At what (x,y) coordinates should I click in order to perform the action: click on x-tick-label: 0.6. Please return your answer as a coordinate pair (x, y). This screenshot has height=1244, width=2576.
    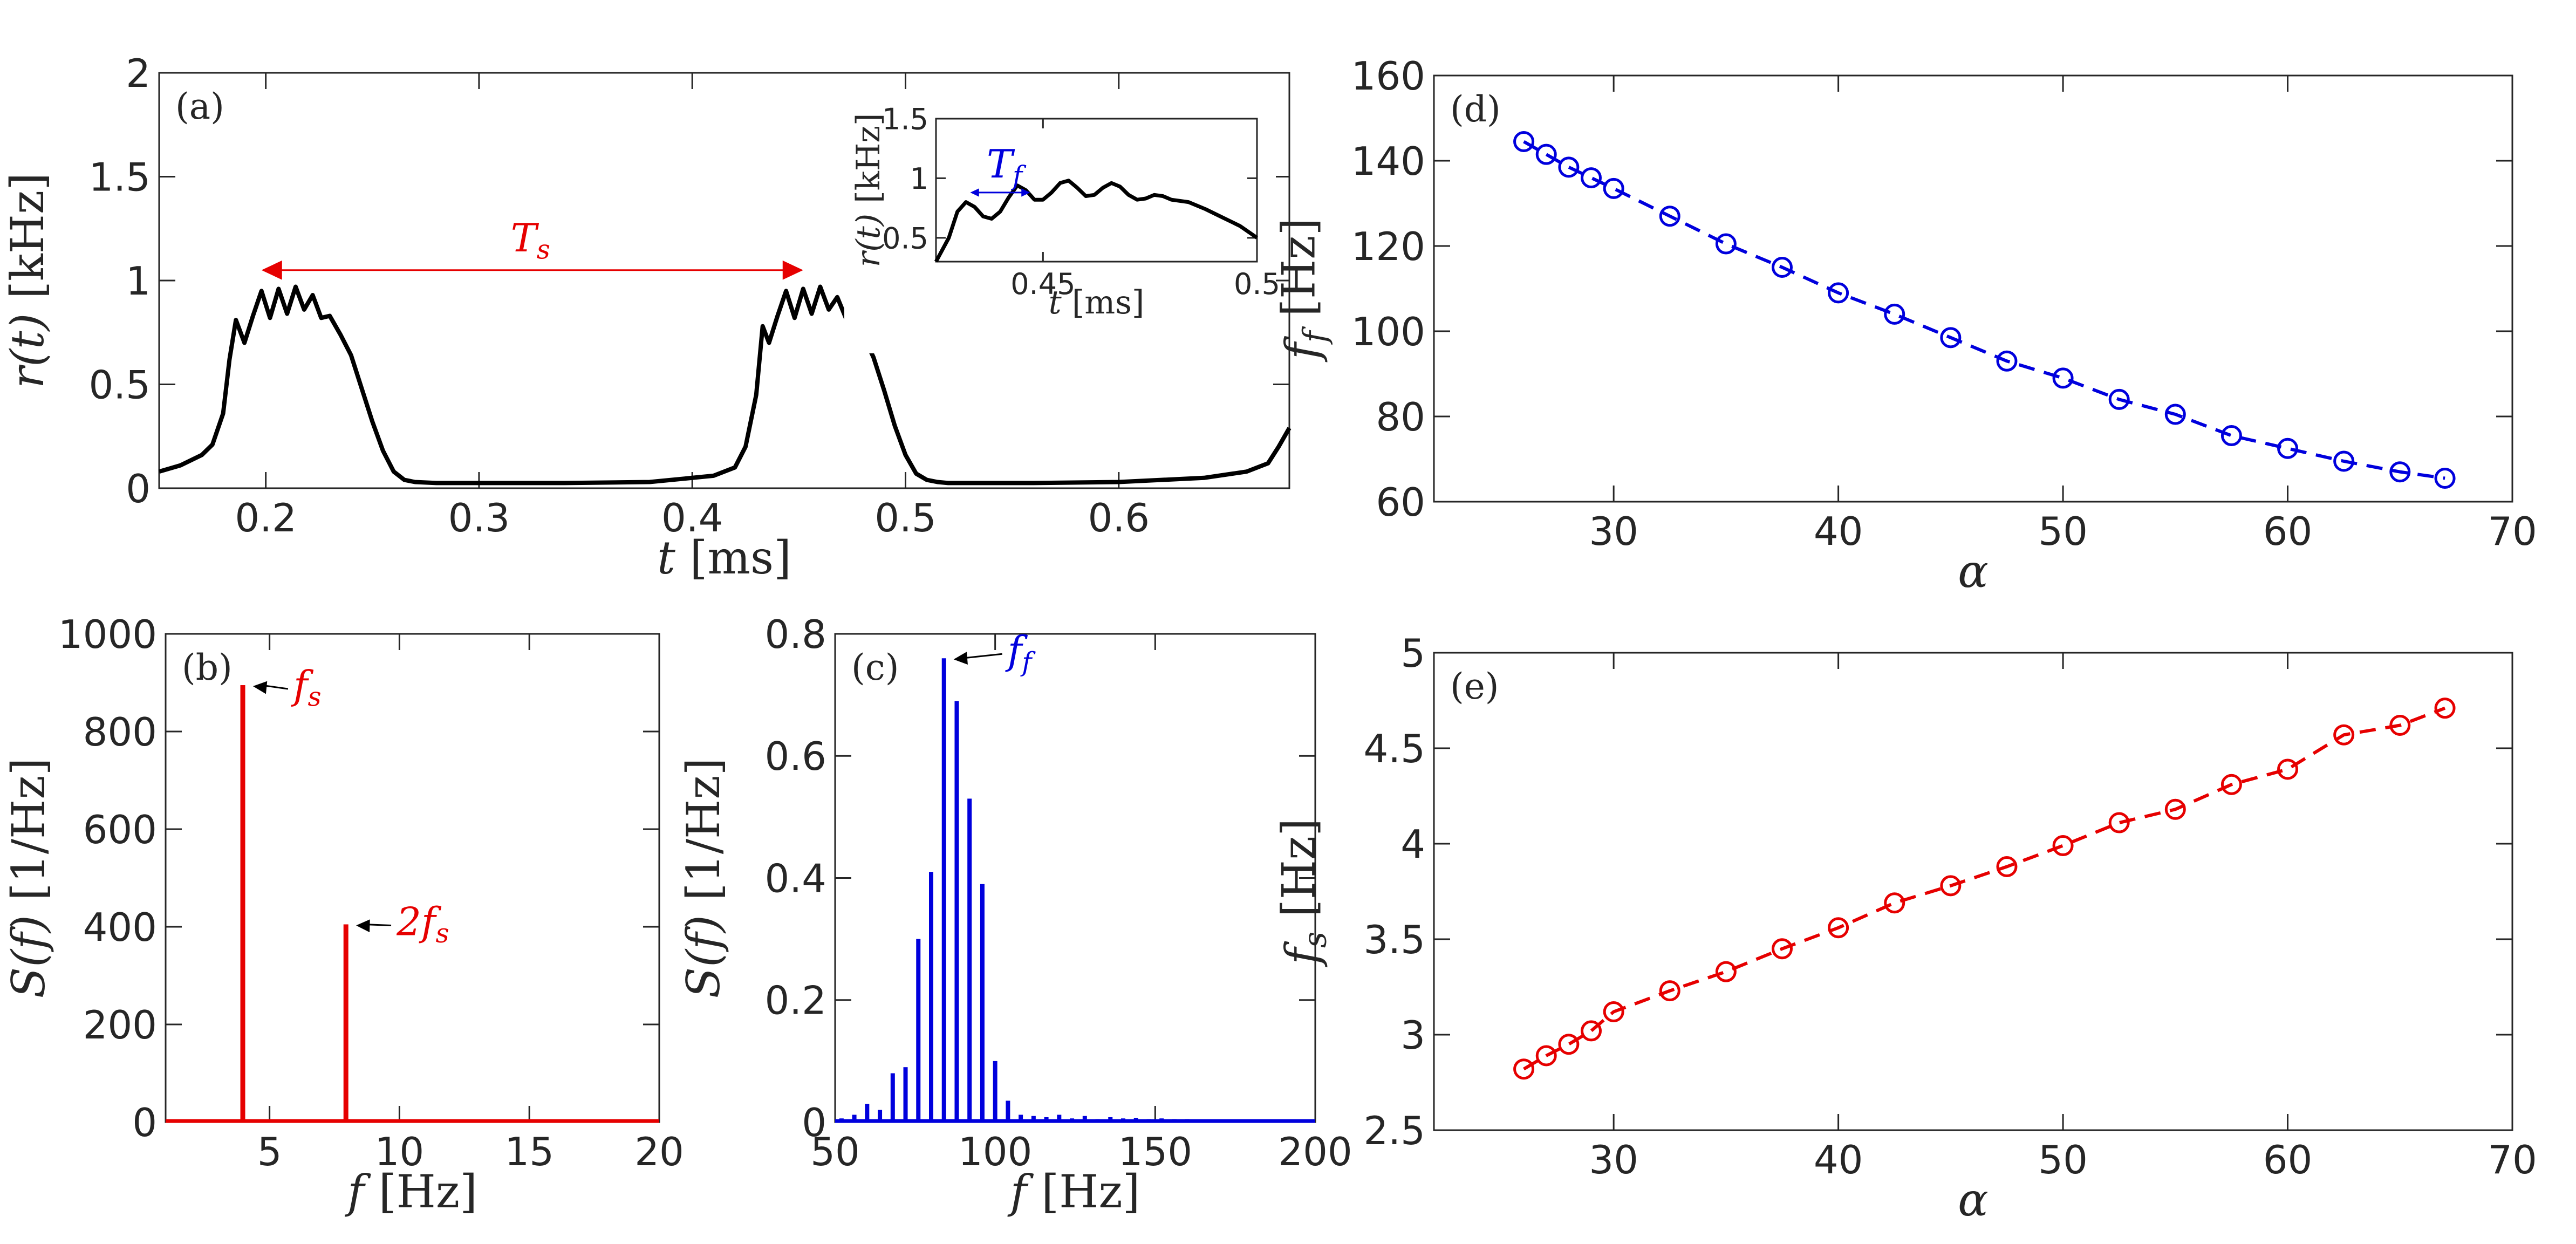
    Looking at the image, I should click on (1119, 518).